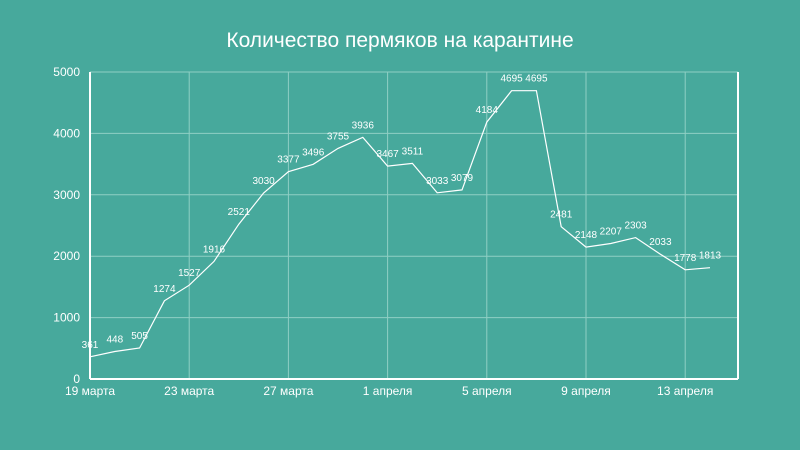 This screenshot has width=800, height=450. Describe the element at coordinates (586, 235) in the screenshot. I see `data-label: 2148` at that location.